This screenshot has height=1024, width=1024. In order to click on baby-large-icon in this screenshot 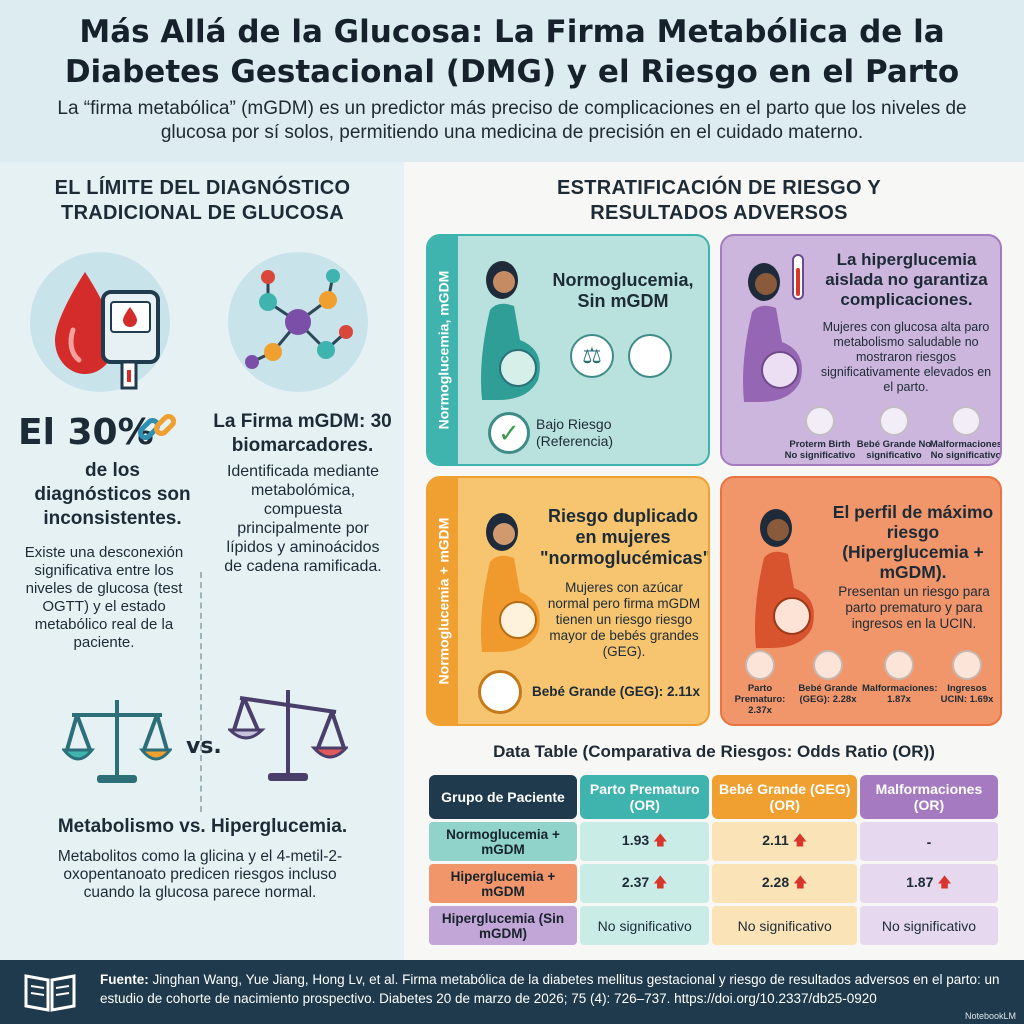, I will do `click(500, 692)`.